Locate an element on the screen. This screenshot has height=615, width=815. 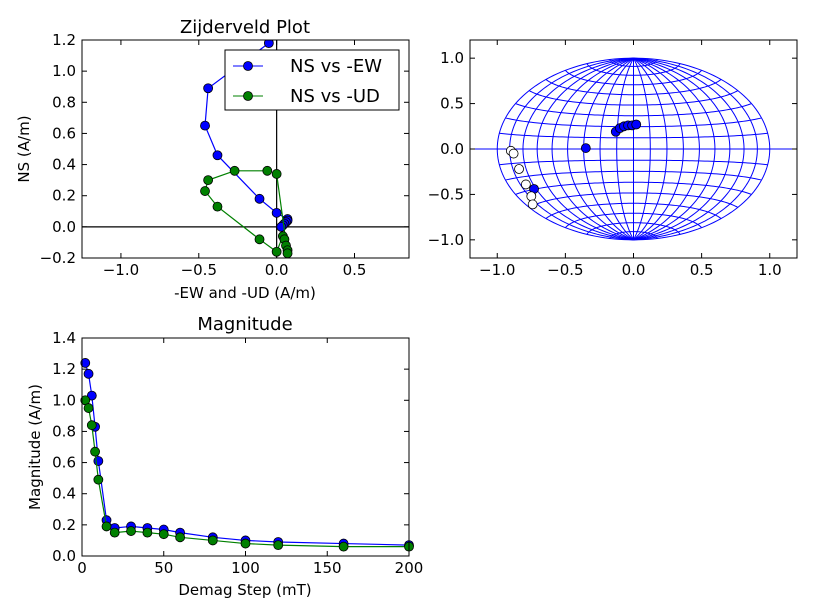
magnitude-xlabel: Demag Step (mT) is located at coordinates (244, 590).